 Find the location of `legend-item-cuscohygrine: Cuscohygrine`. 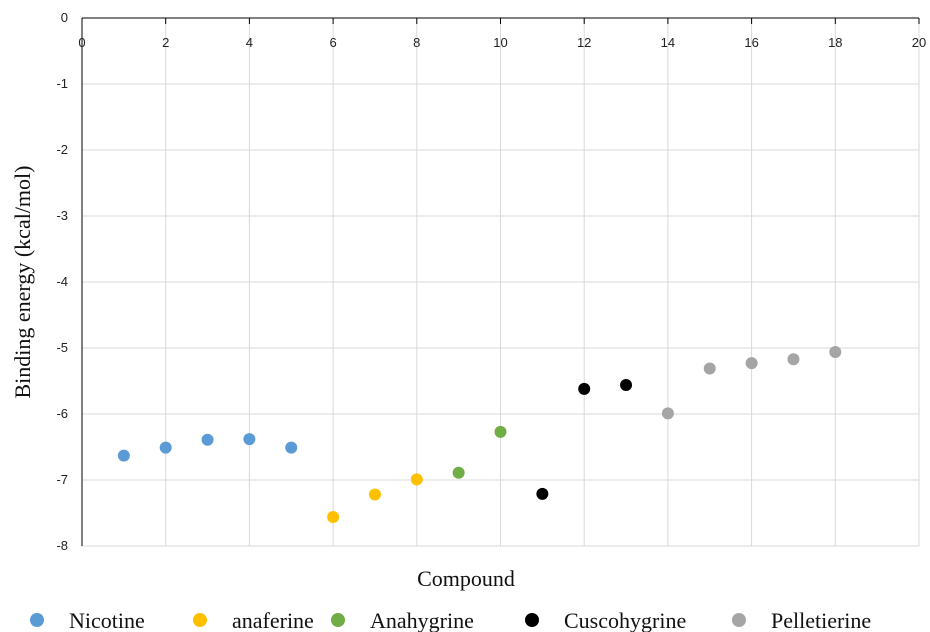

legend-item-cuscohygrine: Cuscohygrine is located at coordinates (605, 620).